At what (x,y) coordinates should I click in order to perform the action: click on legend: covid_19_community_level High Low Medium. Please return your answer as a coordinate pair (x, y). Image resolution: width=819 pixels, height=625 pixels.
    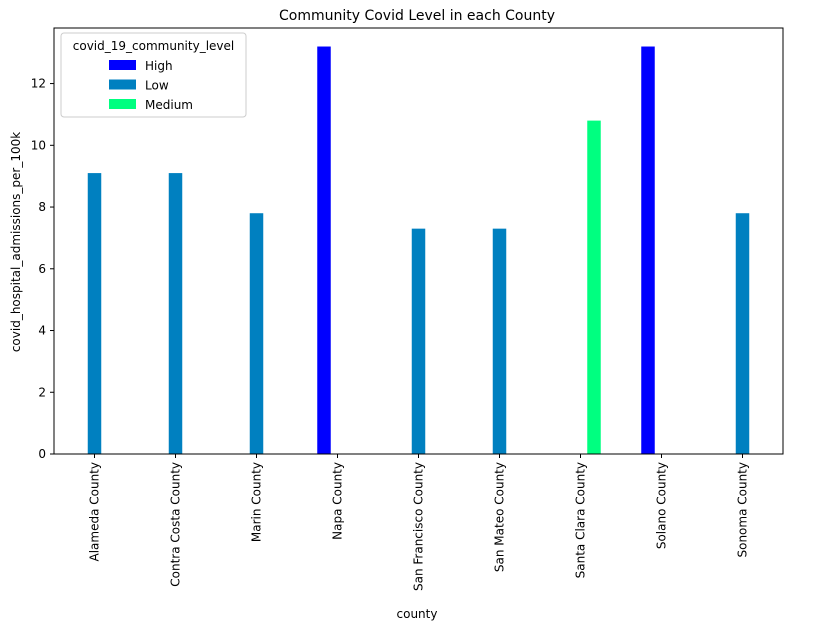
    Looking at the image, I should click on (153, 75).